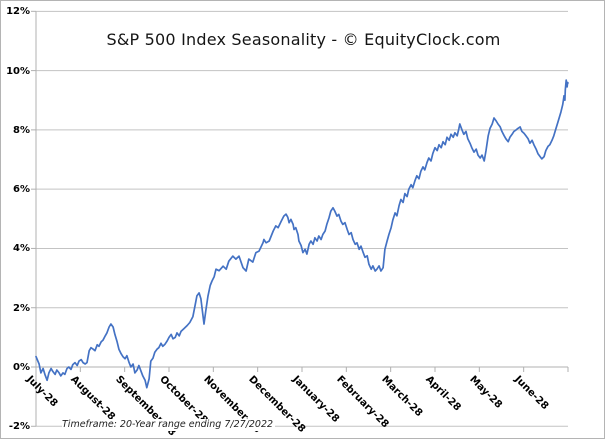  Describe the element at coordinates (18, 12) in the screenshot. I see `y-axis-label: 12%` at that location.